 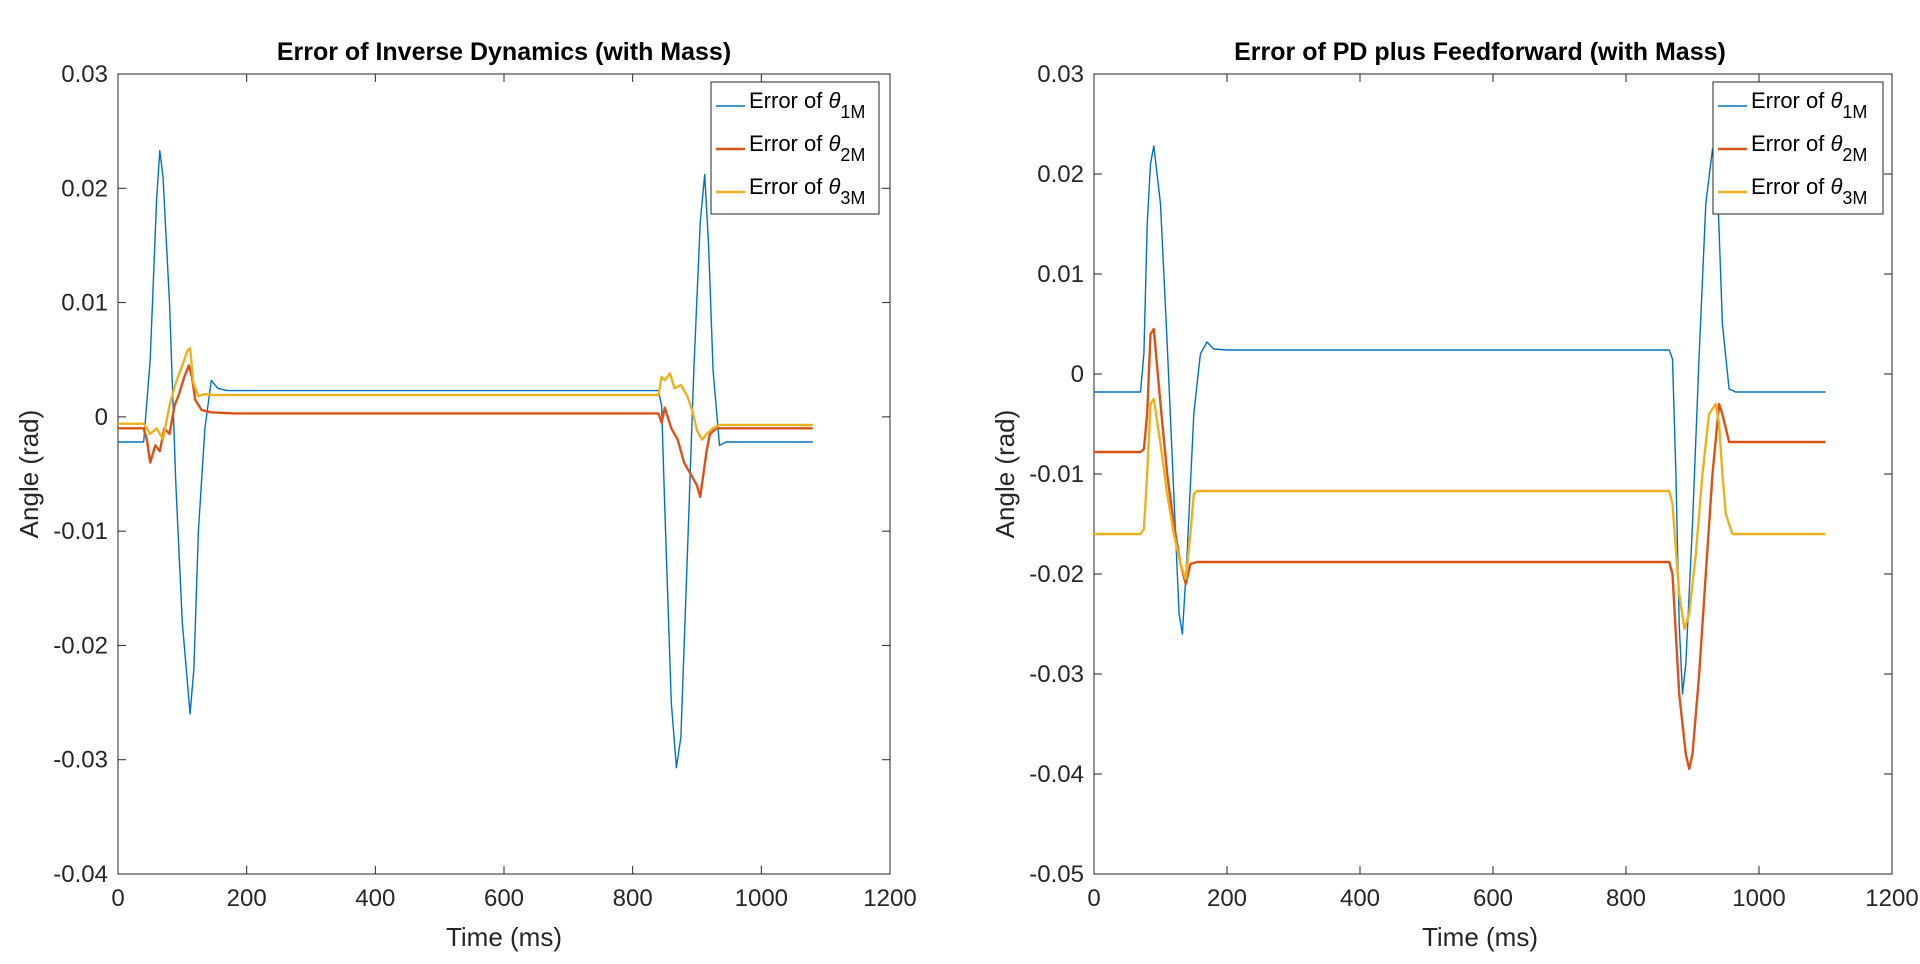 What do you see at coordinates (1056, 874) in the screenshot?
I see `y-tick-label: -0.05` at bounding box center [1056, 874].